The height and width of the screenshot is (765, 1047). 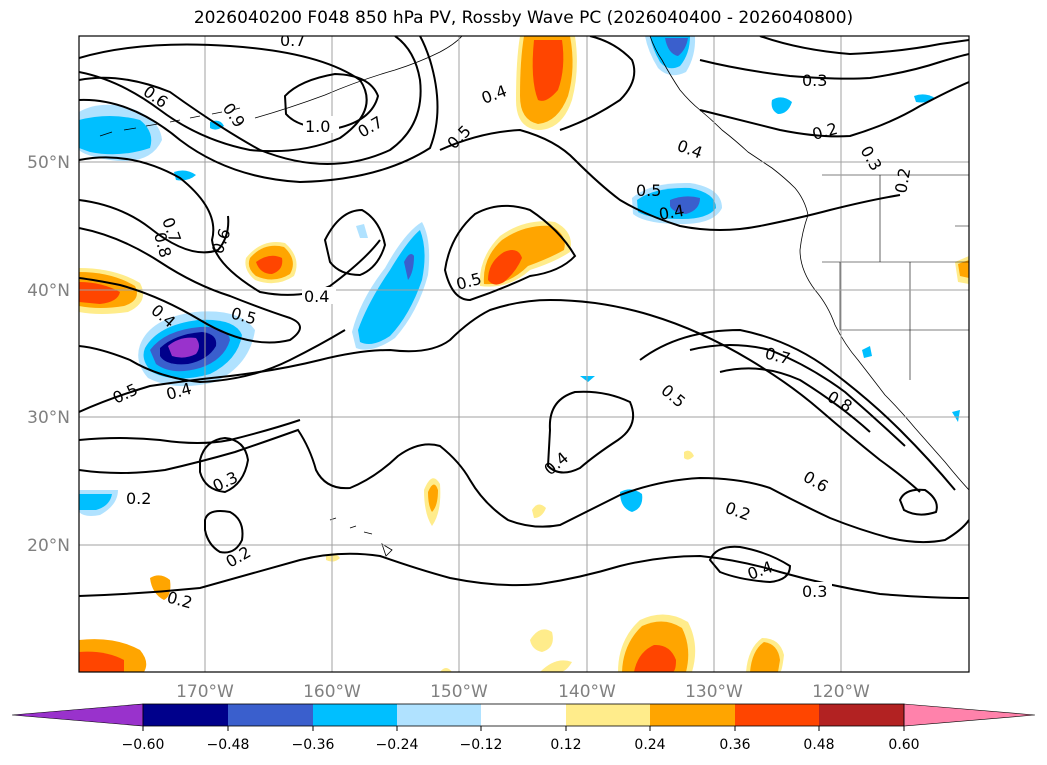 What do you see at coordinates (48, 546) in the screenshot?
I see `lat-tick-label: 20°N` at bounding box center [48, 546].